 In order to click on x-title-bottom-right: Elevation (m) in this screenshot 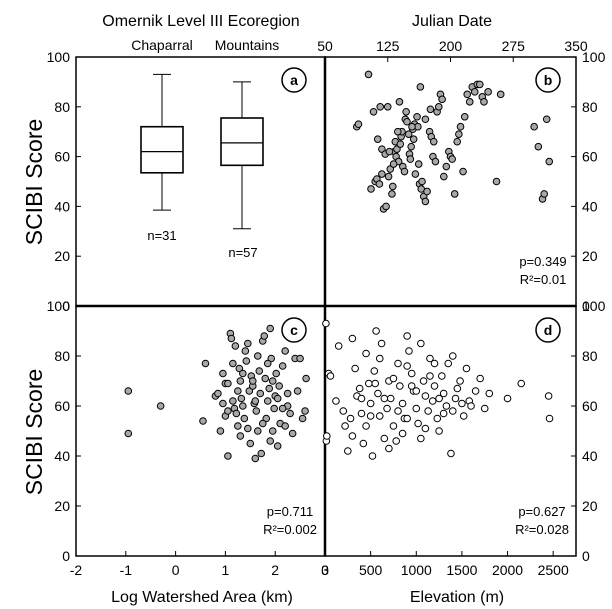, I will do `click(457, 597)`.